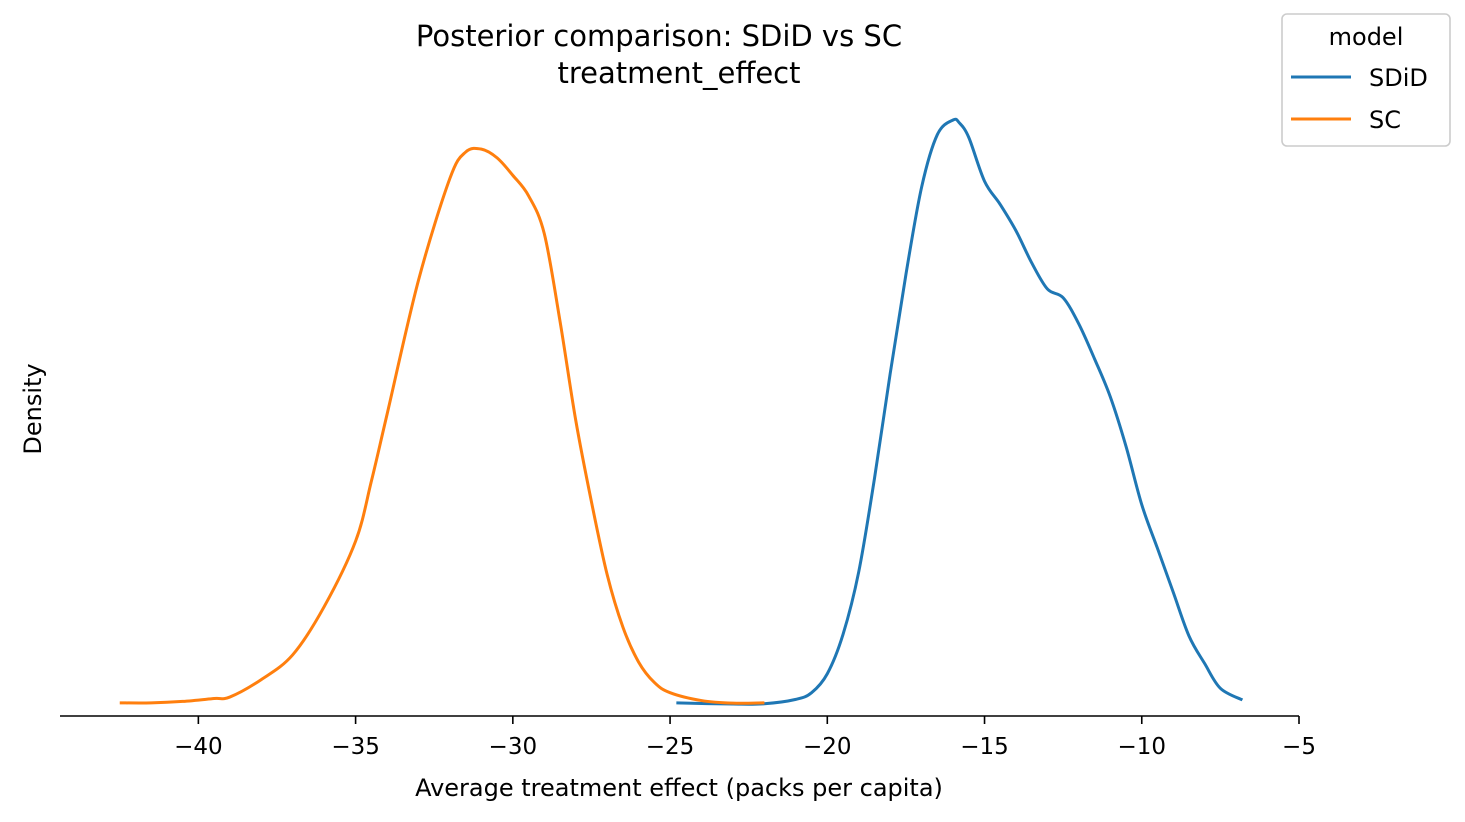 The width and height of the screenshot is (1465, 822). I want to click on y-axis-label: Density, so click(33, 408).